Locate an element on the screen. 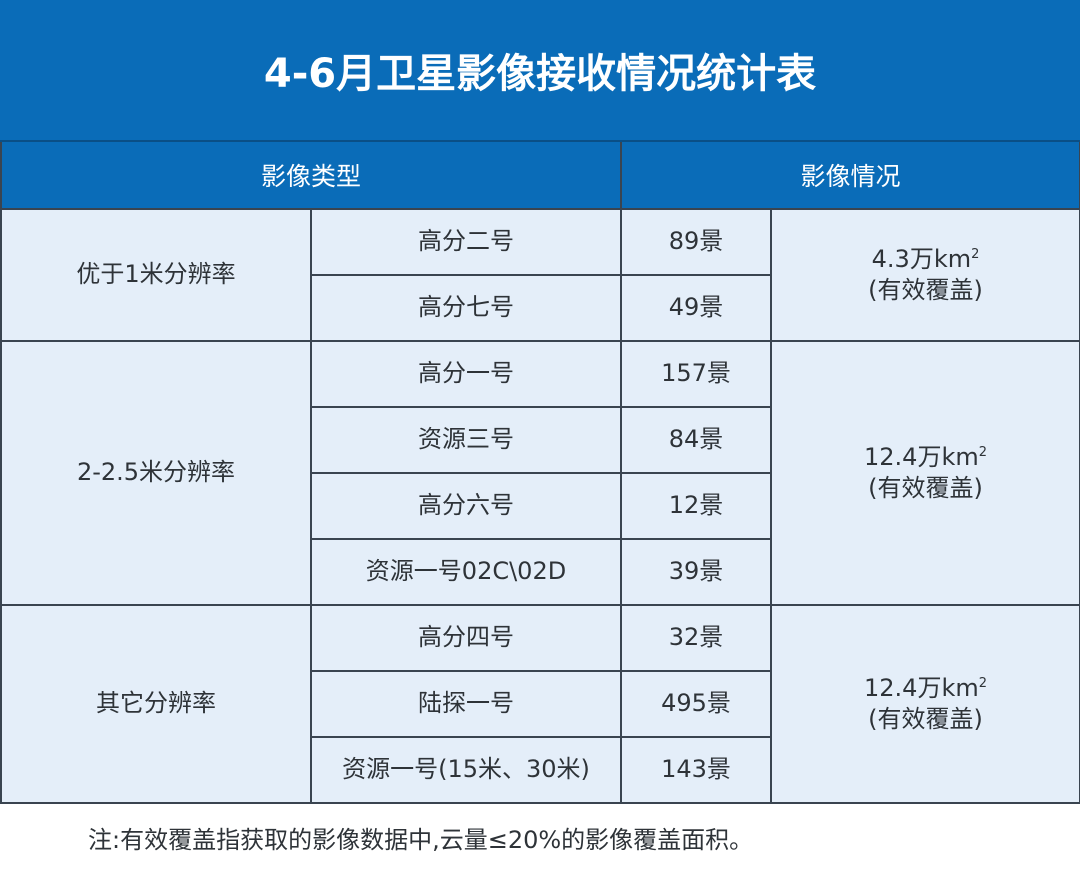 The width and height of the screenshot is (1080, 872). table-row: 资源三号 84景 is located at coordinates (540, 440).